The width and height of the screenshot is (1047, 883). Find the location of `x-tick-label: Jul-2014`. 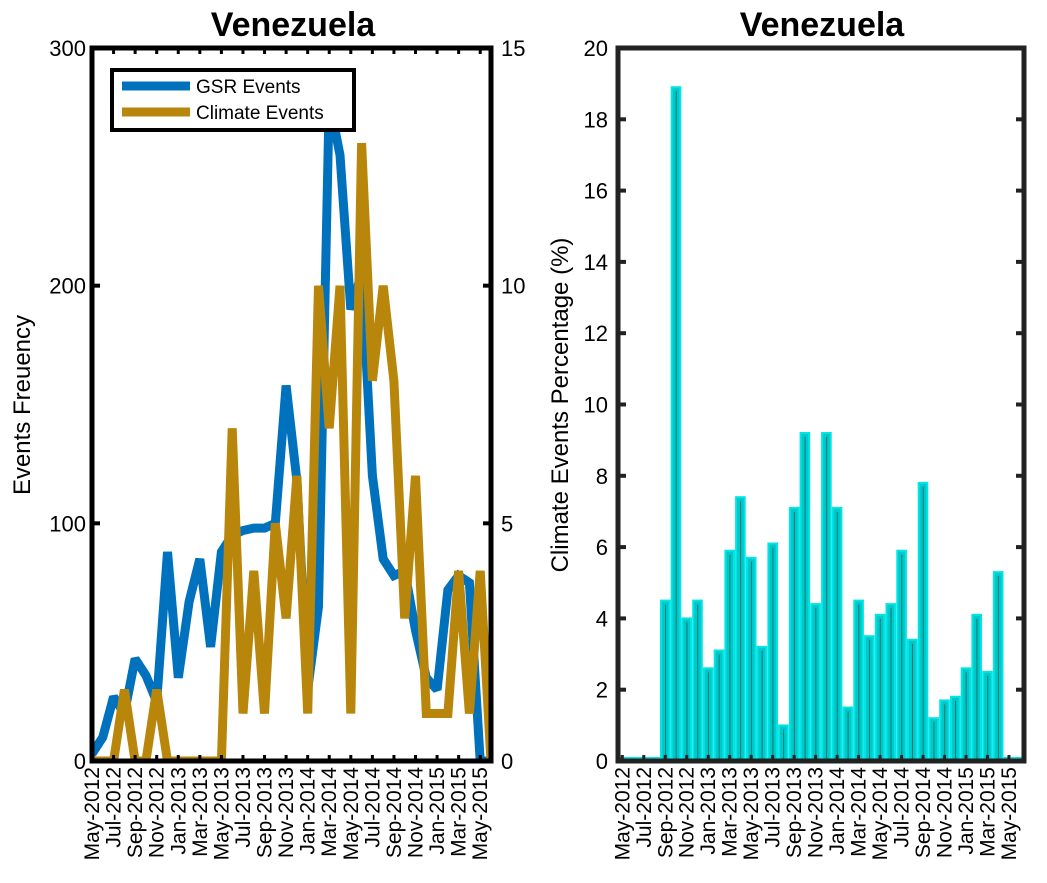

x-tick-label: Jul-2014 is located at coordinates (372, 807).